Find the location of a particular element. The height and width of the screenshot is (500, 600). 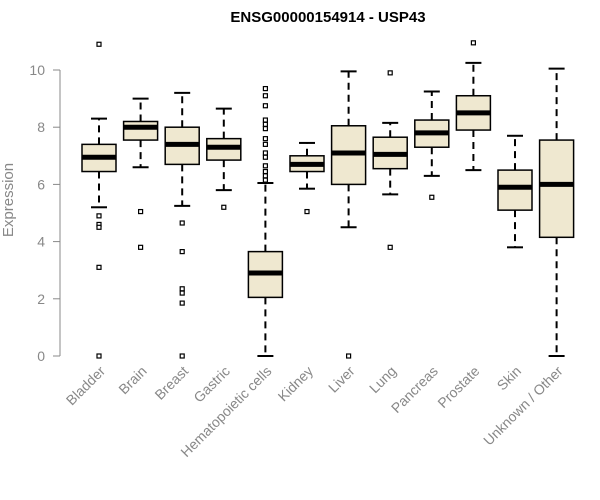

x-category-label: Kidney is located at coordinates (296, 384).